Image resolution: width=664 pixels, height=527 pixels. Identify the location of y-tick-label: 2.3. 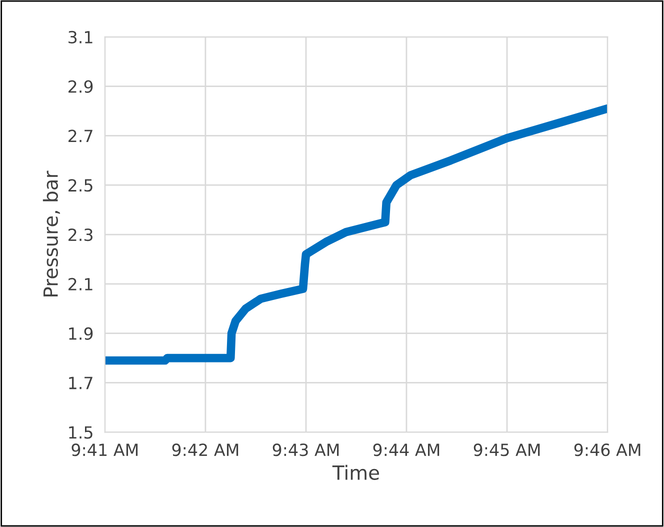
(80, 235).